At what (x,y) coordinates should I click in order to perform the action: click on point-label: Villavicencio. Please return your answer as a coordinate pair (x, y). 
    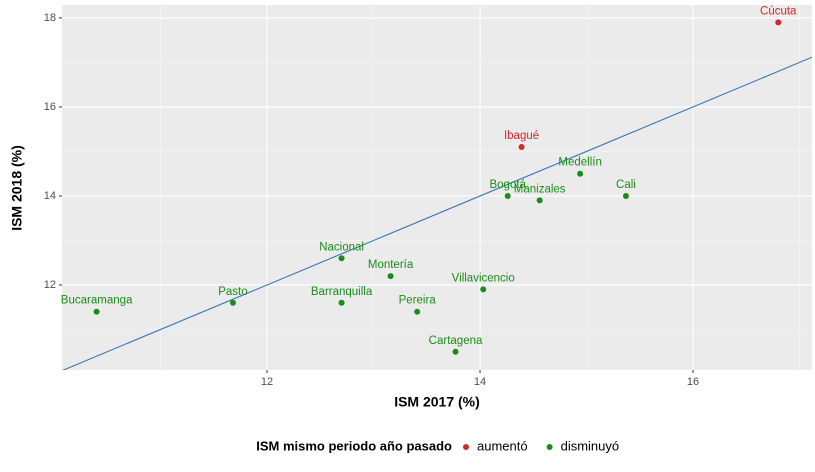
    Looking at the image, I should click on (483, 278).